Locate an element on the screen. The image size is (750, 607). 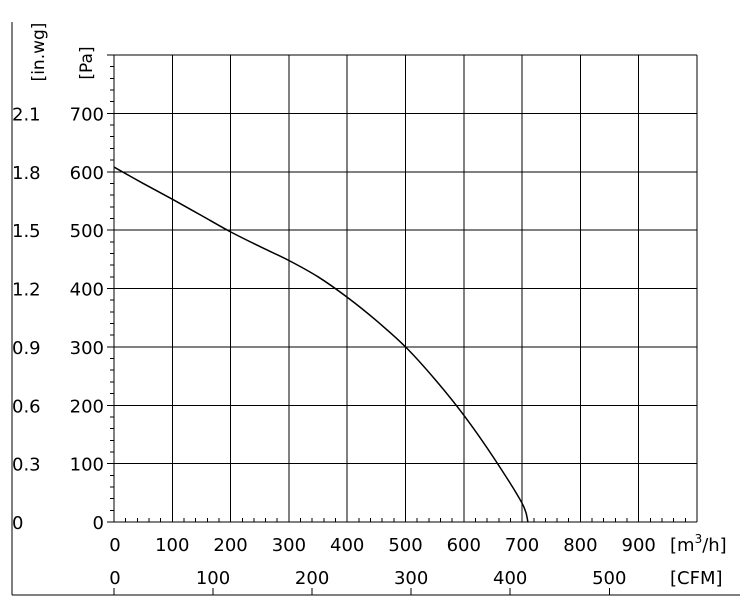
y-tick-label-inwg: 0 is located at coordinates (17, 523).